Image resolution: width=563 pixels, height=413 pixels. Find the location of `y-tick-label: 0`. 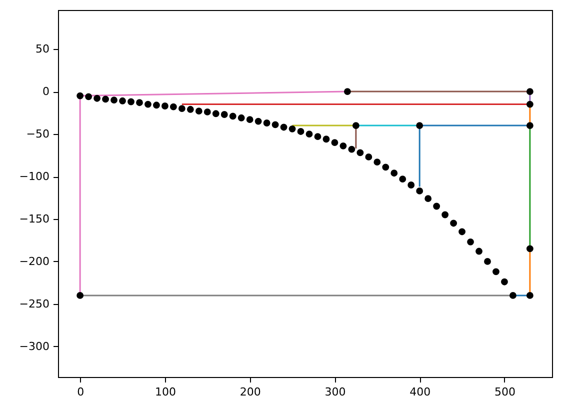

y-tick-label: 0 is located at coordinates (46, 91).